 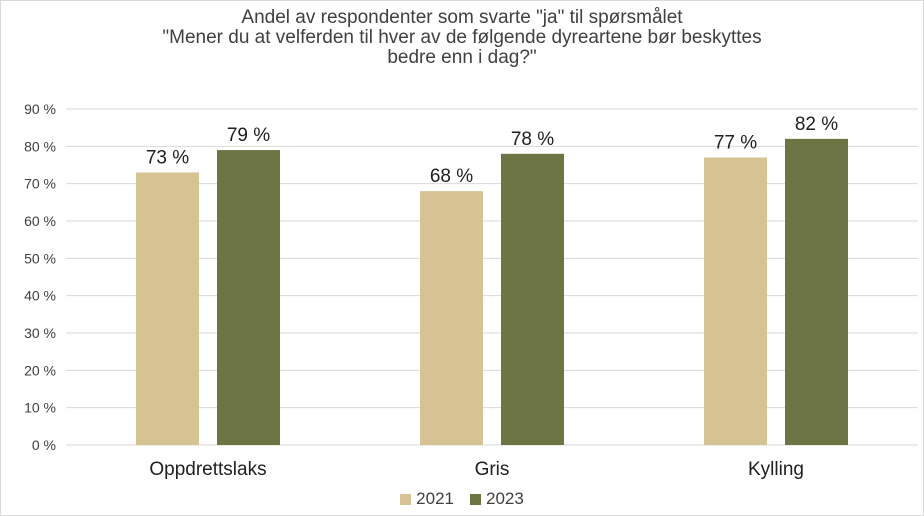 What do you see at coordinates (40, 146) in the screenshot?
I see `y-tick-label: 80 %` at bounding box center [40, 146].